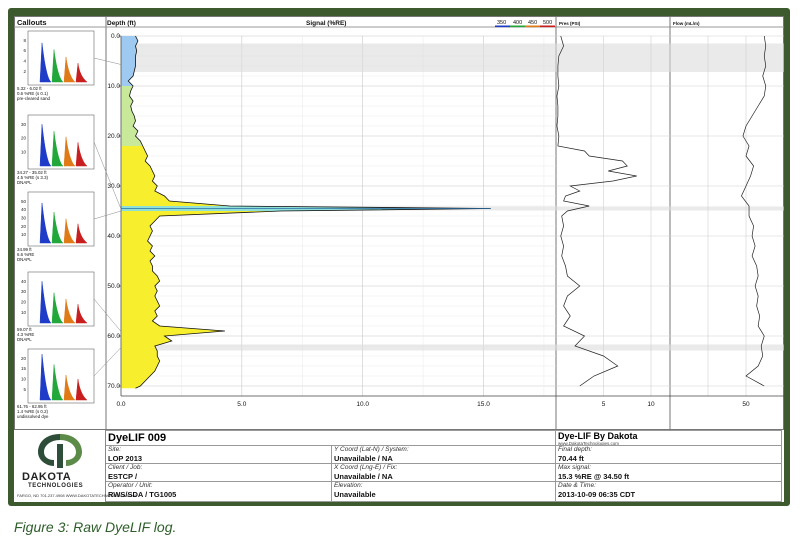 Image resolution: width=800 pixels, height=548 pixels. Describe the element at coordinates (33, 416) in the screenshot. I see `callout-text: undissolved dye` at that location.